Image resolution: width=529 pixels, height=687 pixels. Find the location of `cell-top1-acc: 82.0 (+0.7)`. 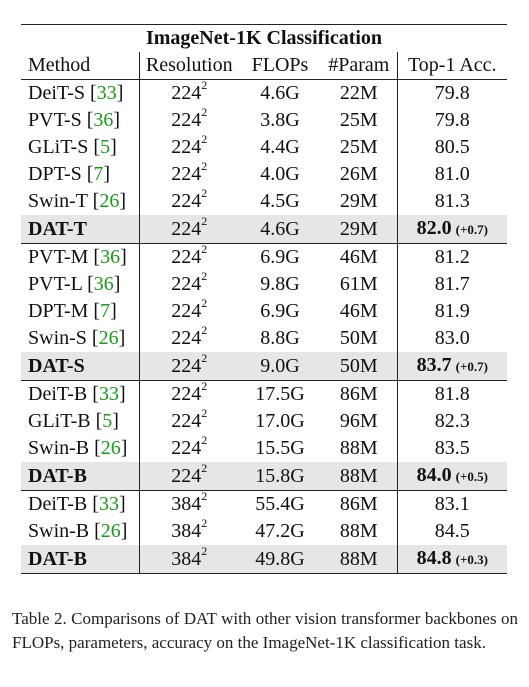

cell-top1-acc: 82.0 (+0.7) is located at coordinates (452, 229).